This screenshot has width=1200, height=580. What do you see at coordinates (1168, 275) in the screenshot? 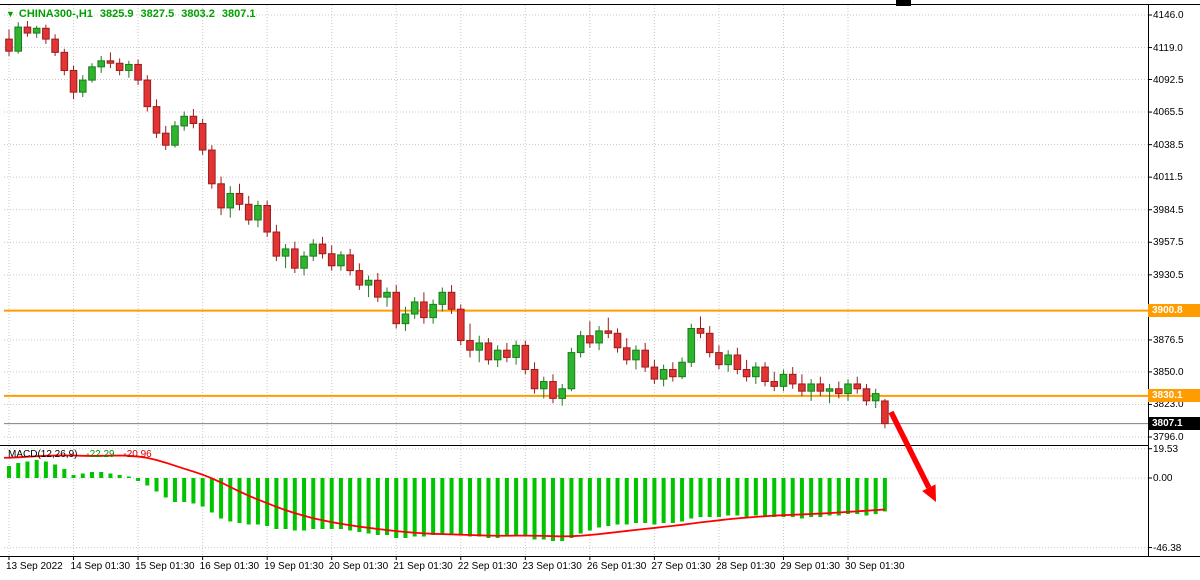
I see `price-axis-label: 3930.5` at bounding box center [1168, 275].